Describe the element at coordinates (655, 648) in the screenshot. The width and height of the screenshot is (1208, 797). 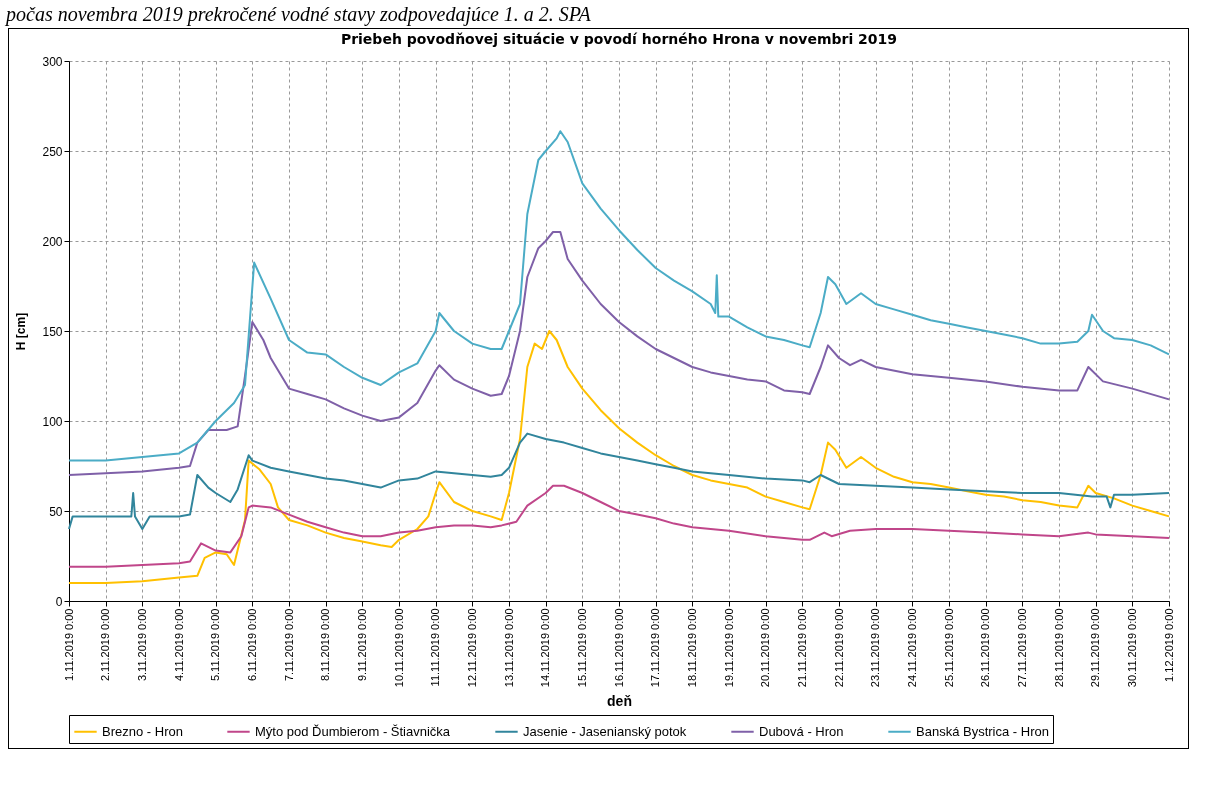
I see `x-tick-label: 17.11.2019 0:00` at that location.